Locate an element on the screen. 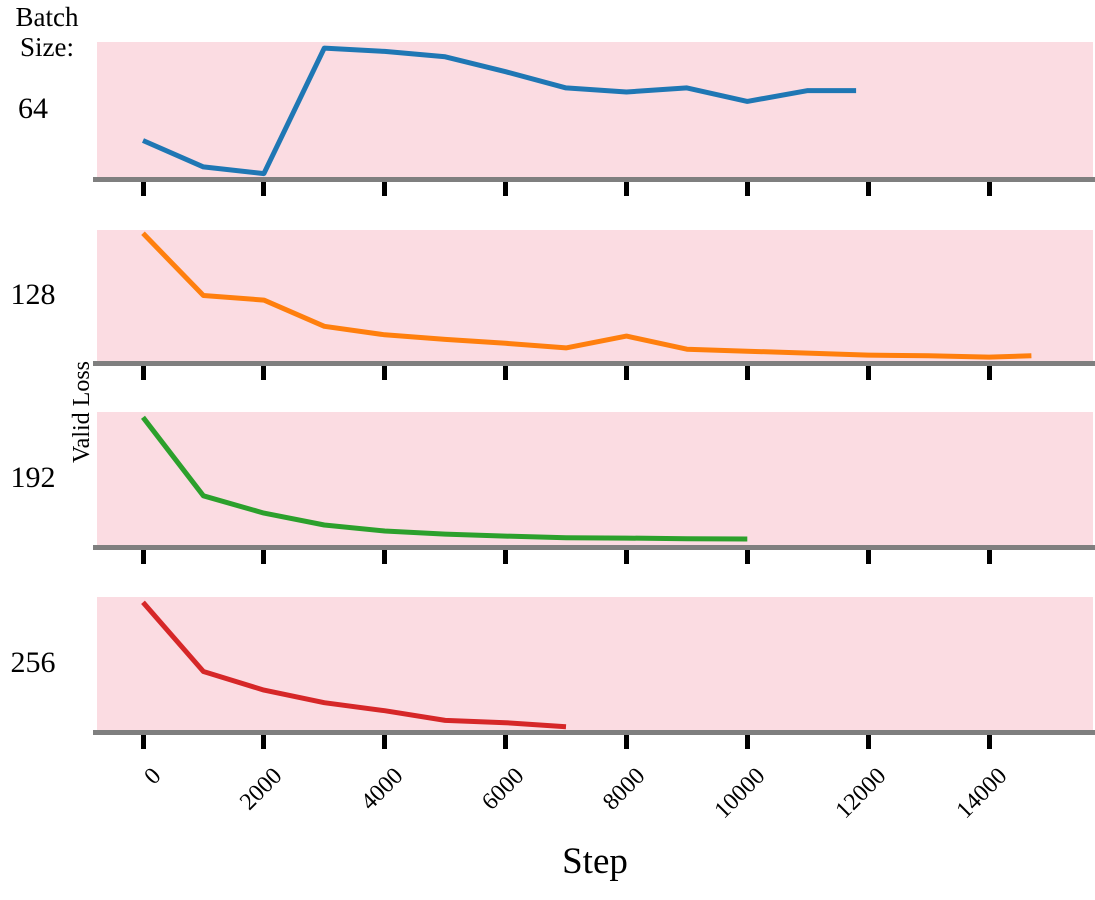  batch-size-header-line1: Batch is located at coordinates (47, 17).